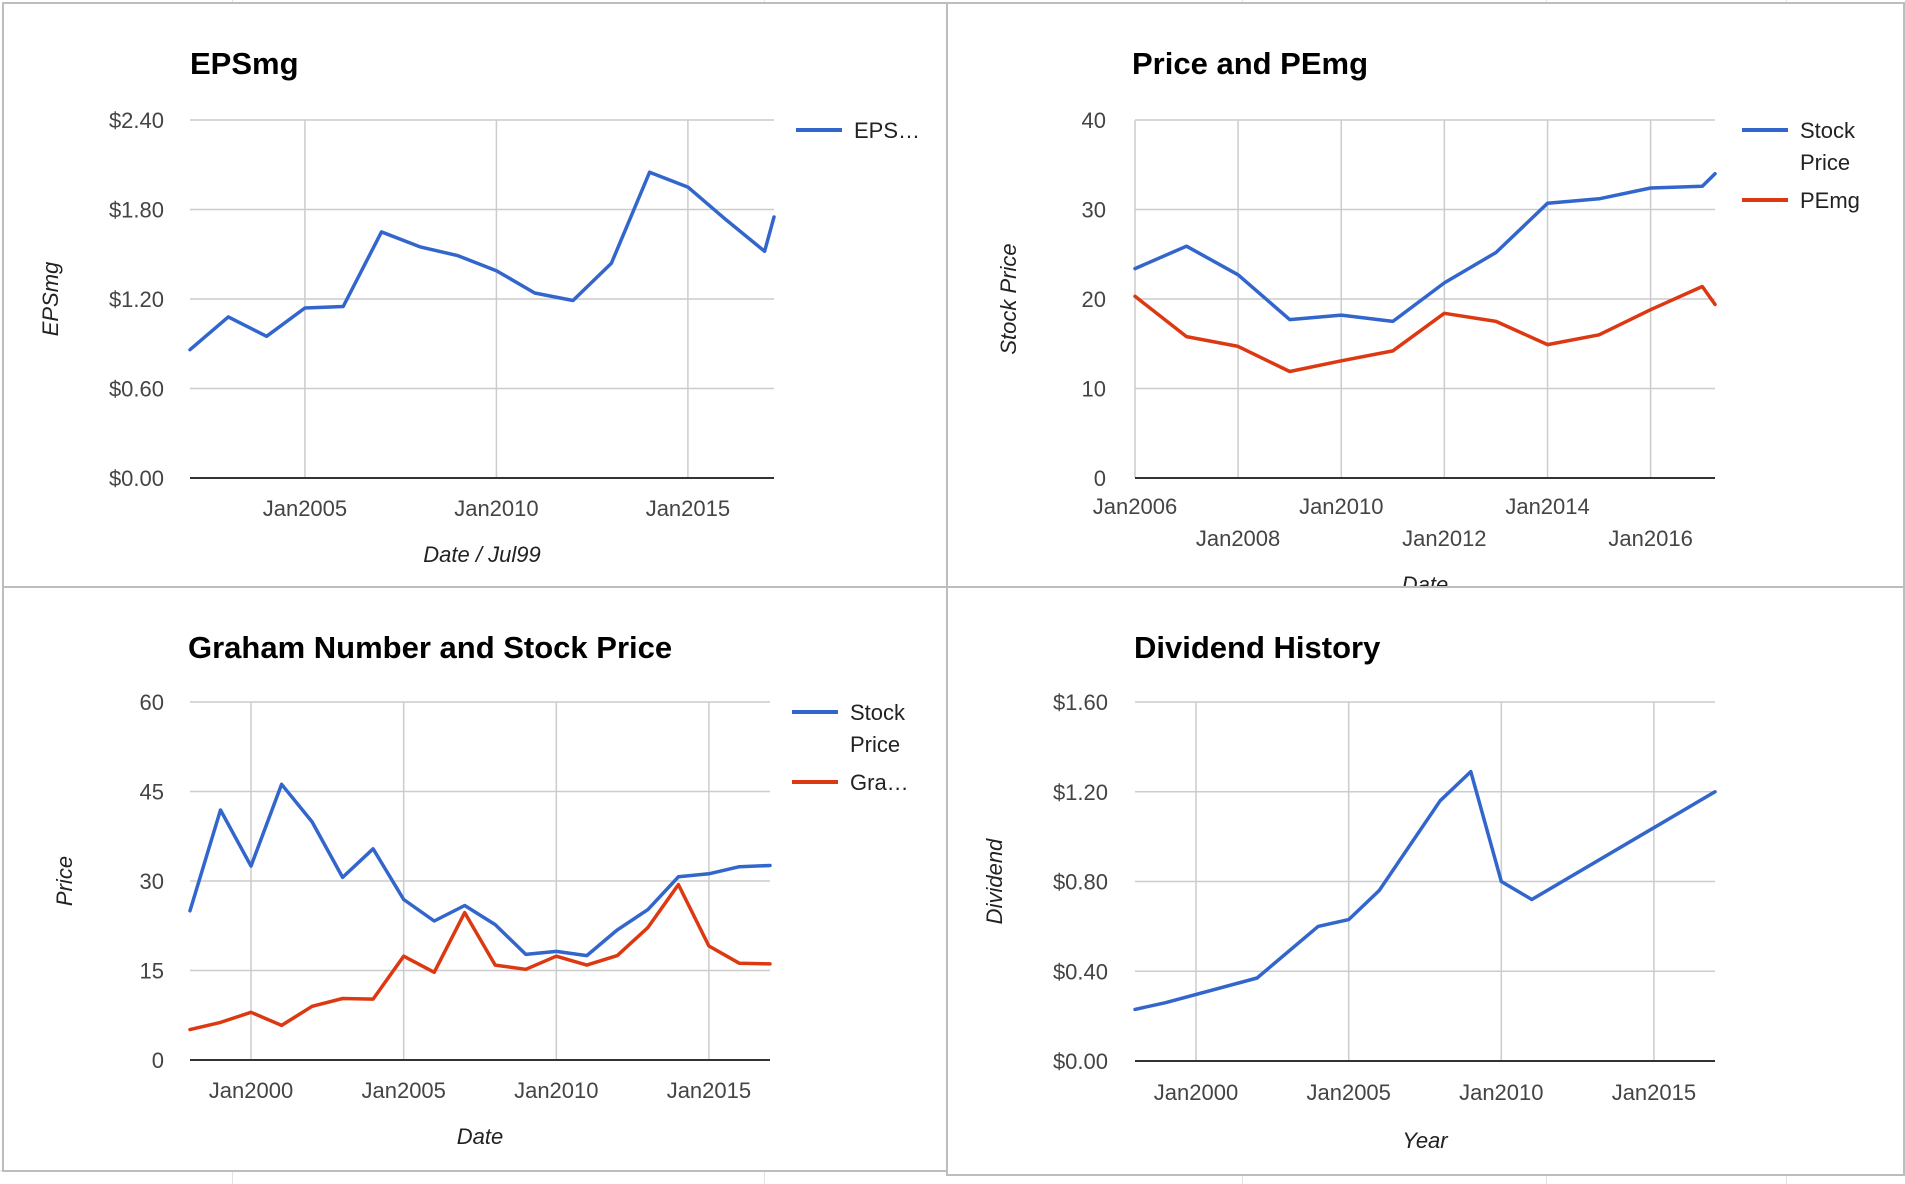 The height and width of the screenshot is (1184, 1905). What do you see at coordinates (1080, 882) in the screenshot?
I see `y-tick-label: $0.80` at bounding box center [1080, 882].